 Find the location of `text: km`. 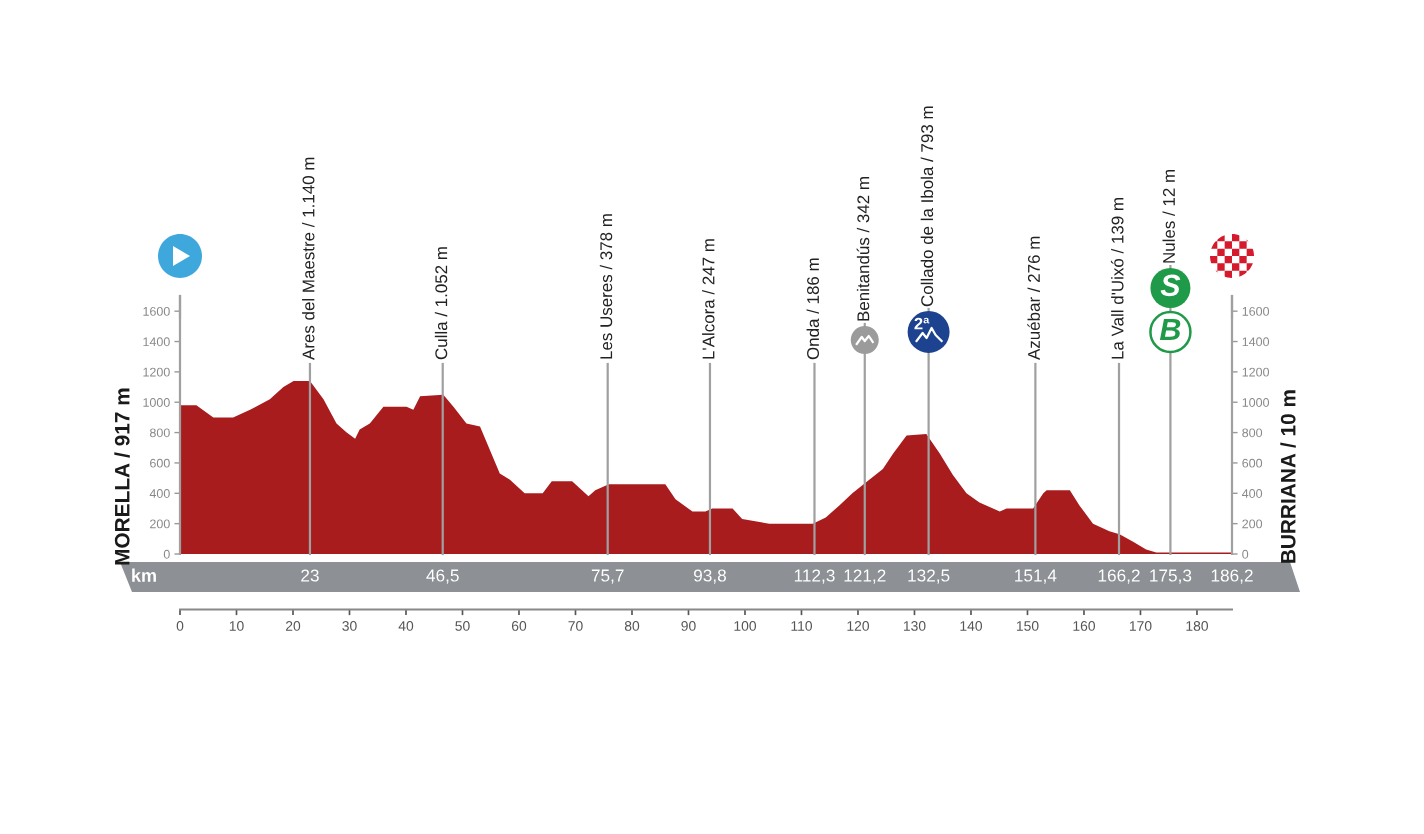

text: km is located at coordinates (144, 575).